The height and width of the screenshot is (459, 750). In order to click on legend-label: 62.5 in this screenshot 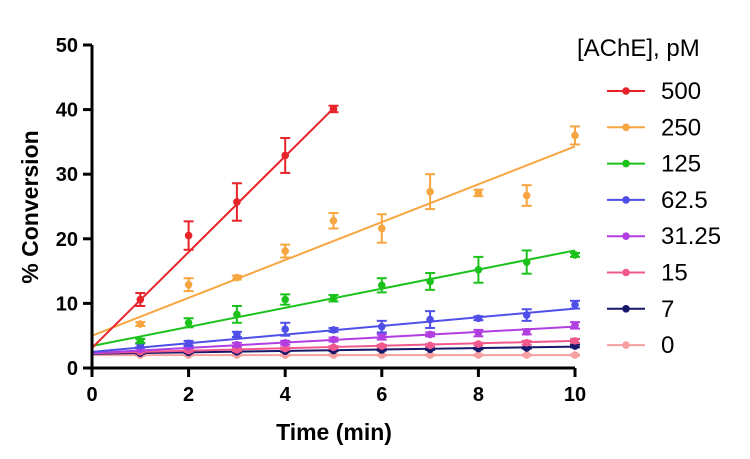, I will do `click(684, 200)`.